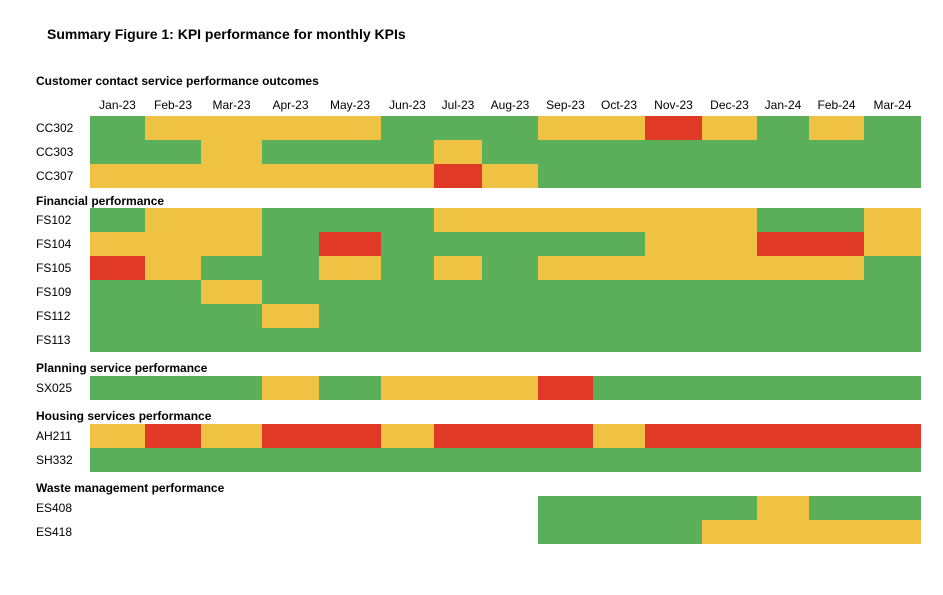 The height and width of the screenshot is (595, 943). I want to click on month-label: Feb-23, so click(173, 105).